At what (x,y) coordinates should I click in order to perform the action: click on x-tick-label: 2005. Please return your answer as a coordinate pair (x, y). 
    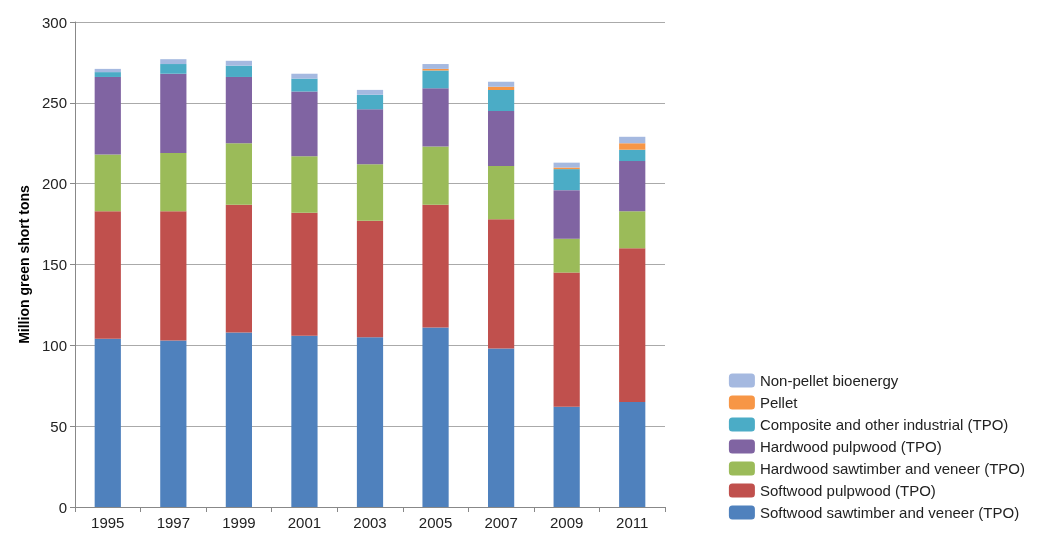
    Looking at the image, I should click on (435, 522).